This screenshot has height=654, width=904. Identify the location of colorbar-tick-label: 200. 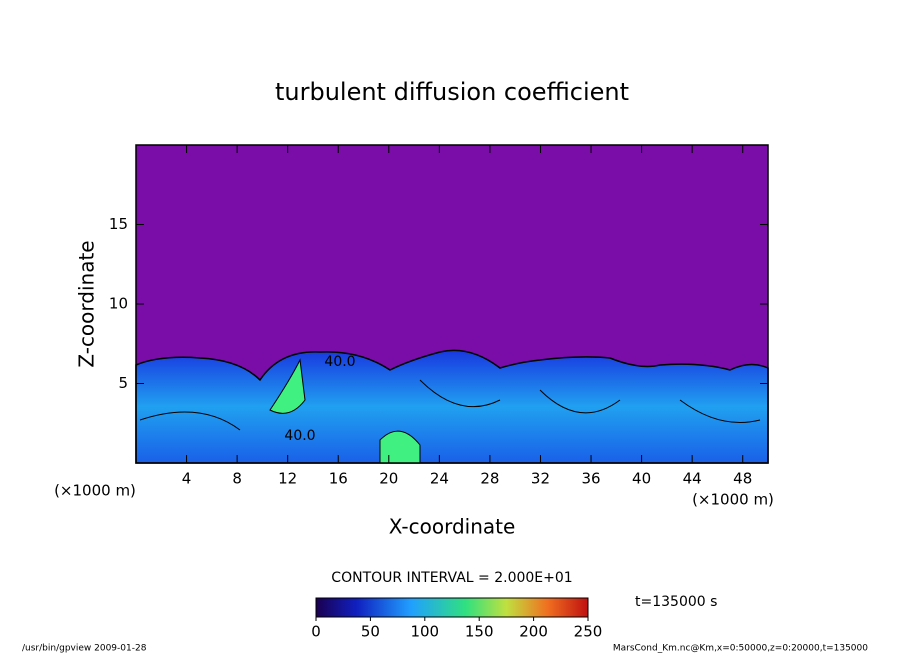
(533, 632).